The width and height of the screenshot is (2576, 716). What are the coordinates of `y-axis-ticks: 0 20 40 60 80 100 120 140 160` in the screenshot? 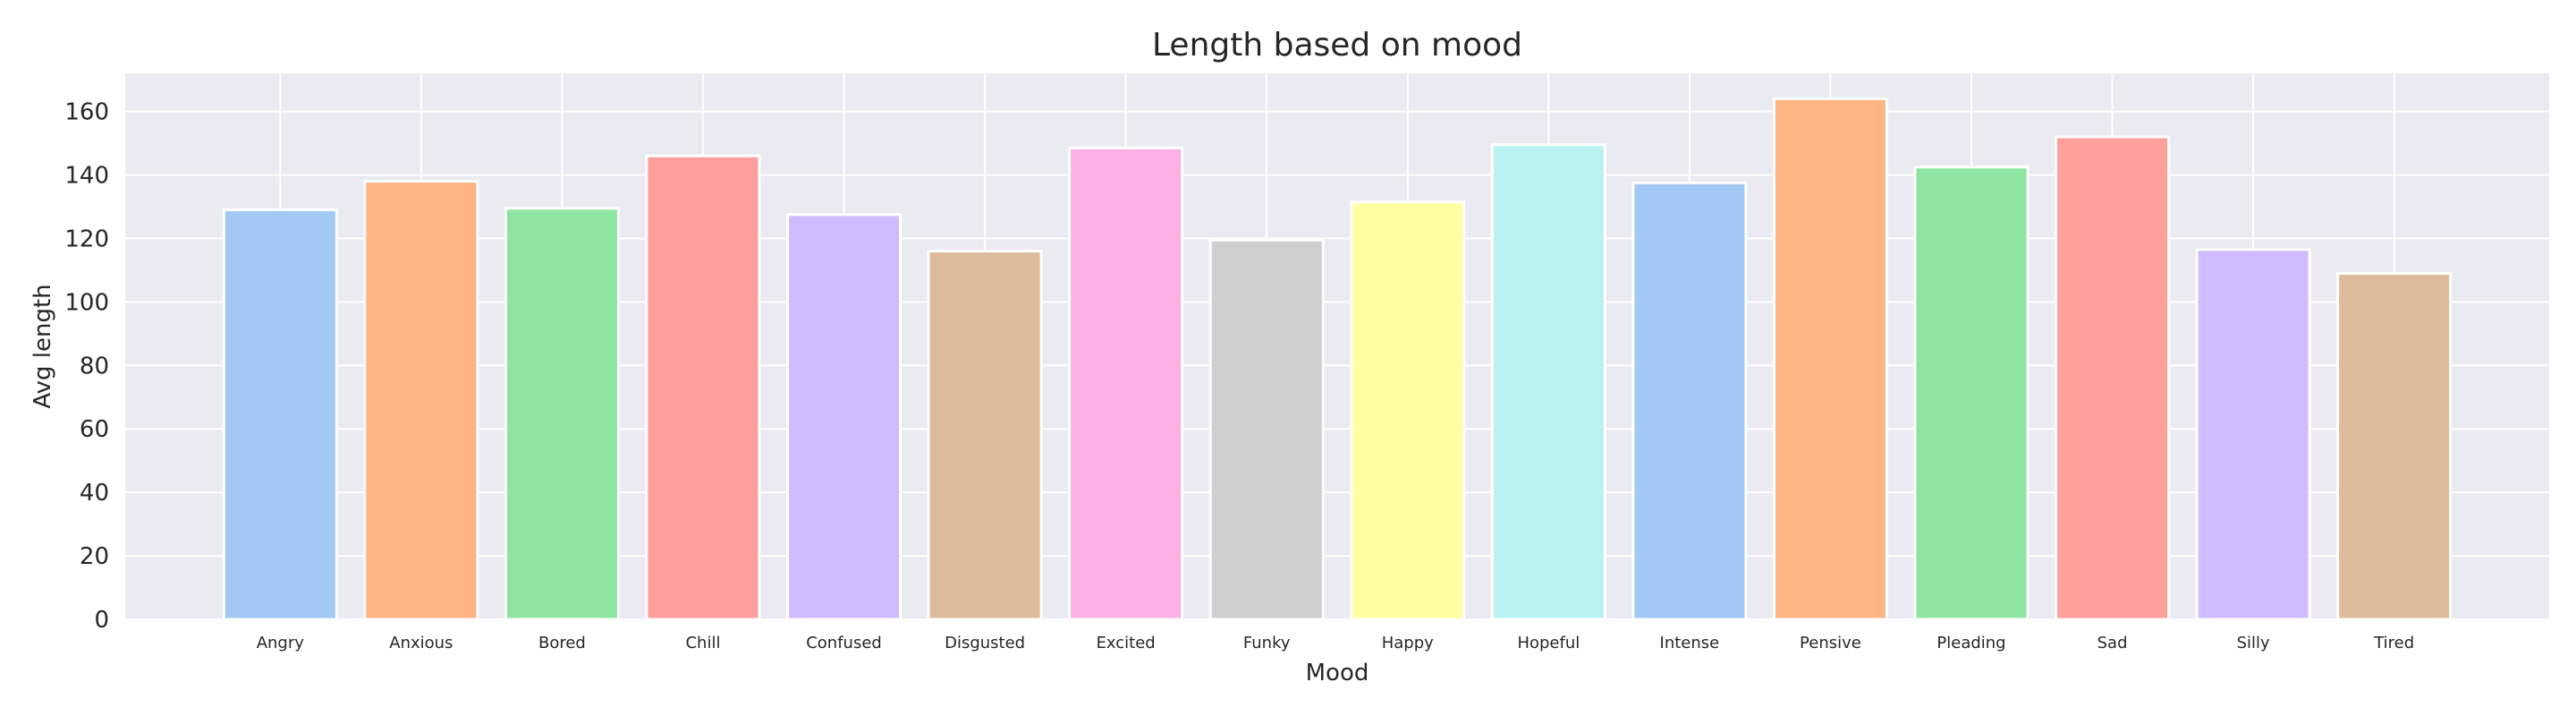 It's located at (86, 366).